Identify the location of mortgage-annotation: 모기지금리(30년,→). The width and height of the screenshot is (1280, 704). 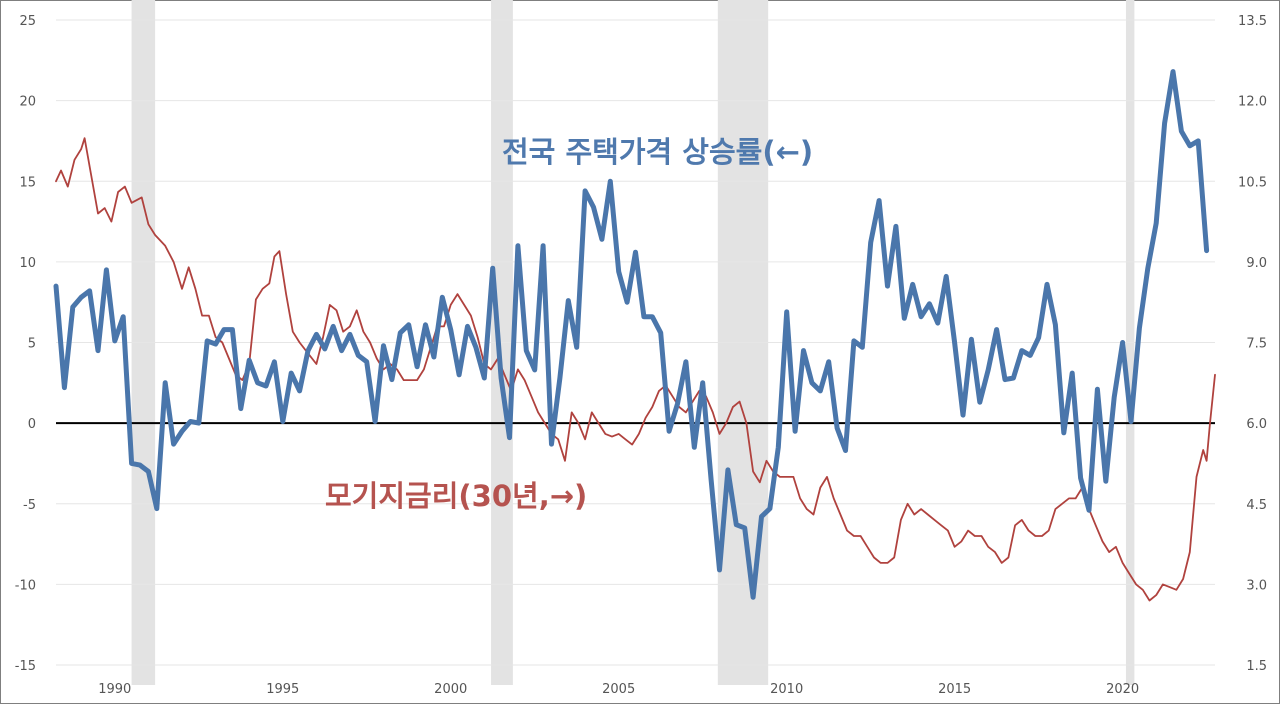
(456, 496).